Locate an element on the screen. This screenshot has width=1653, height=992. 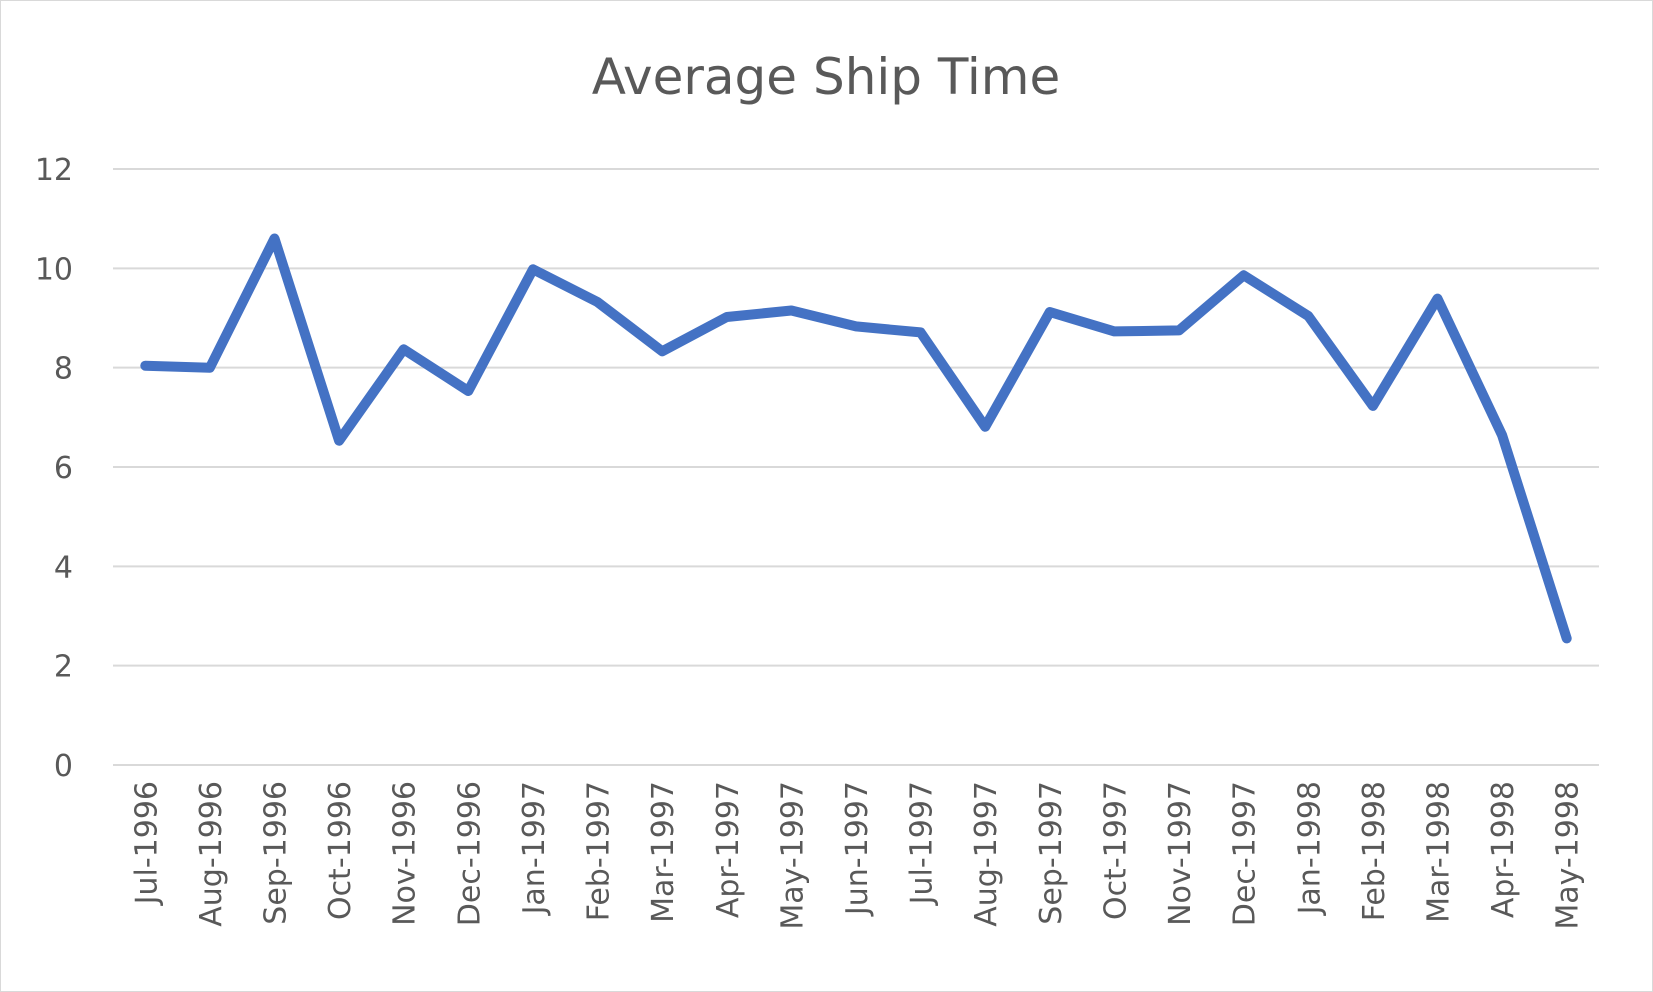
x-tick-label: Nov-1997 is located at coordinates (1180, 853).